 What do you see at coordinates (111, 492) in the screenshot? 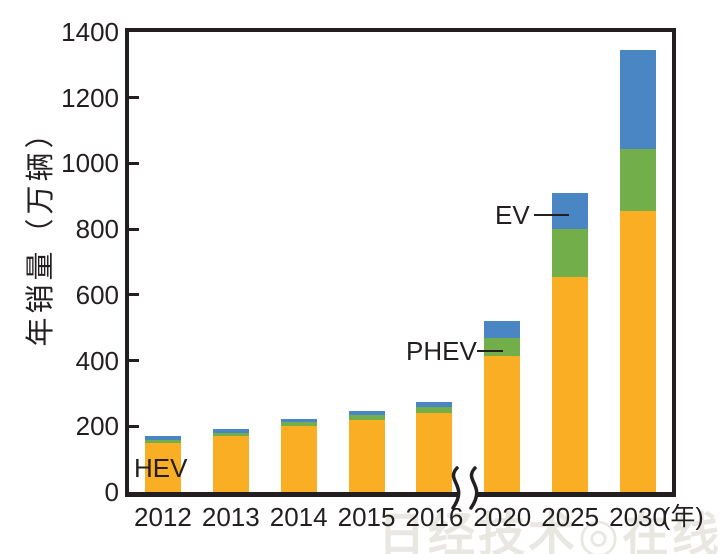
I see `y-axis-tick-label-0: 0` at bounding box center [111, 492].